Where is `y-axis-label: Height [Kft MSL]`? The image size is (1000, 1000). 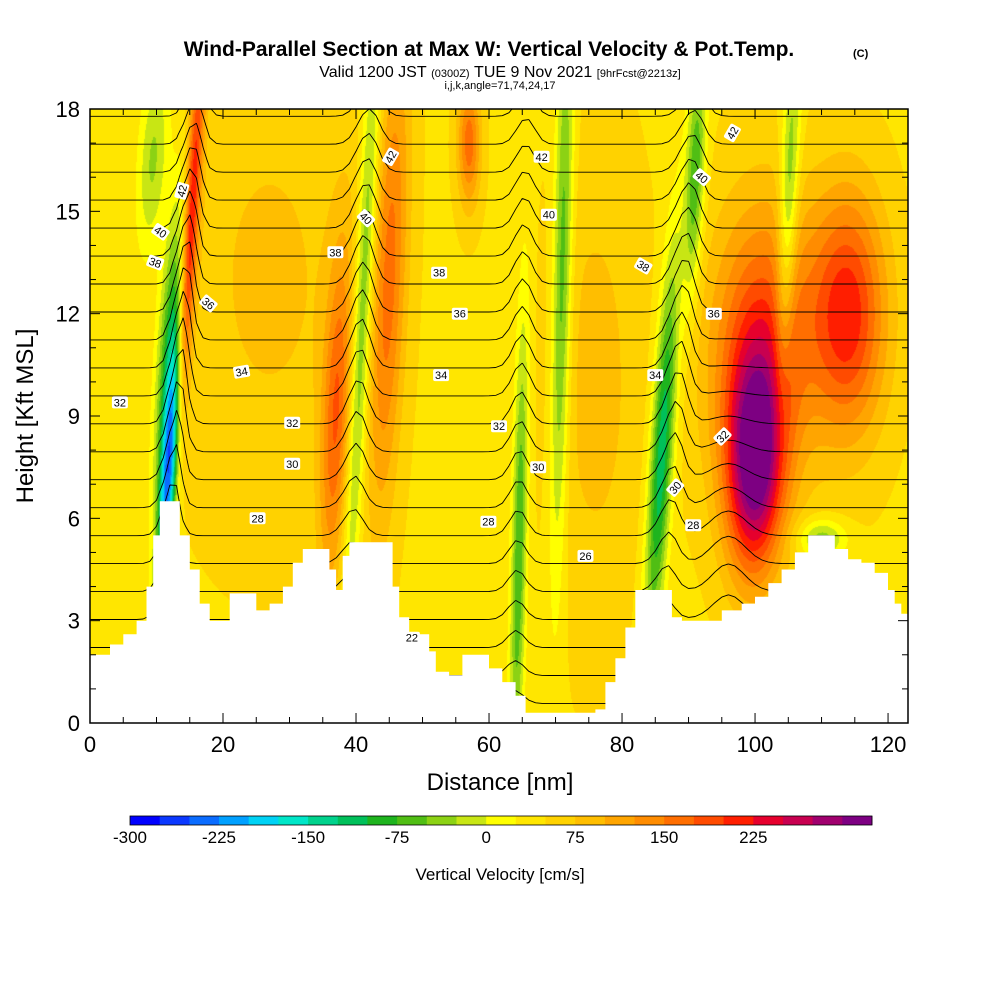
y-axis-label: Height [Kft MSL] is located at coordinates (25, 416).